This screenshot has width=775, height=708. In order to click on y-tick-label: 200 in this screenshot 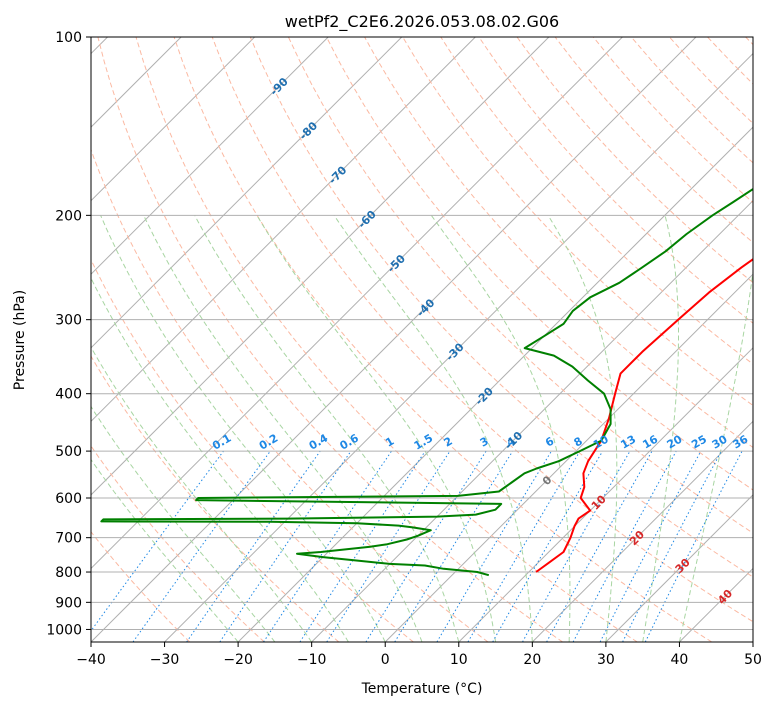, I will do `click(68, 216)`.